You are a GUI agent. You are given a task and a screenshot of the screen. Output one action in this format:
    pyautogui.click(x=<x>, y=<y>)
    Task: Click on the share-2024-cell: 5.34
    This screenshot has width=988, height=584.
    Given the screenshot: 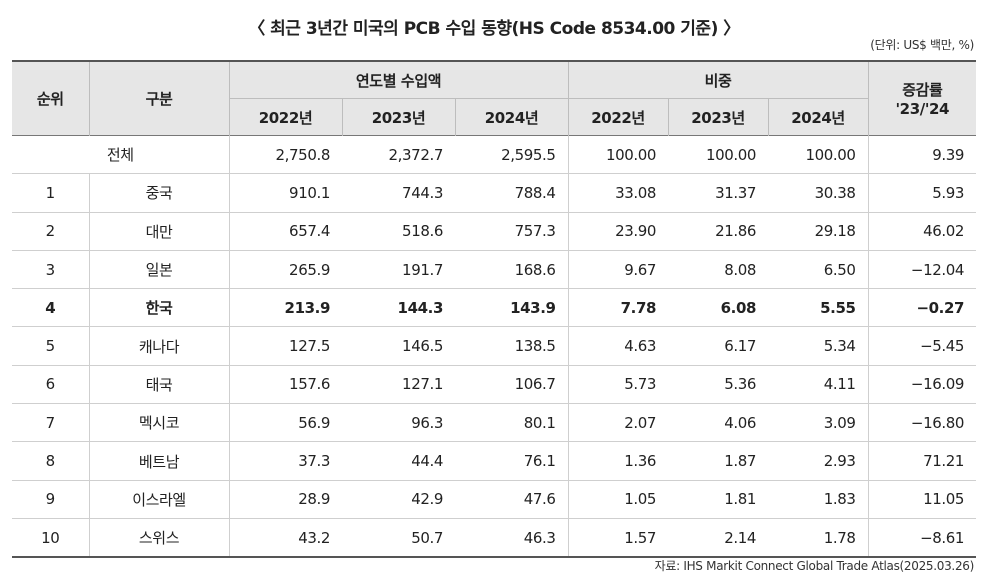 What is the action you would take?
    pyautogui.click(x=818, y=346)
    